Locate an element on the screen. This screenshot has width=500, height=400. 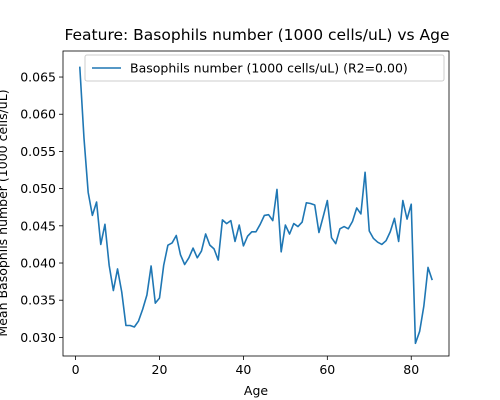
x-axis: 0 20 40 60 80 is located at coordinates (245, 366).